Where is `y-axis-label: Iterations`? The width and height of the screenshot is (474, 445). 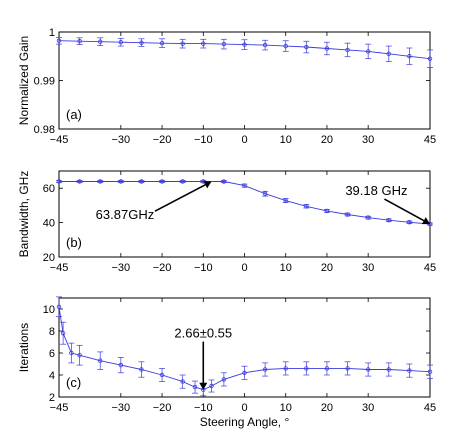
y-axis-label: Iterations is located at coordinates (24, 347).